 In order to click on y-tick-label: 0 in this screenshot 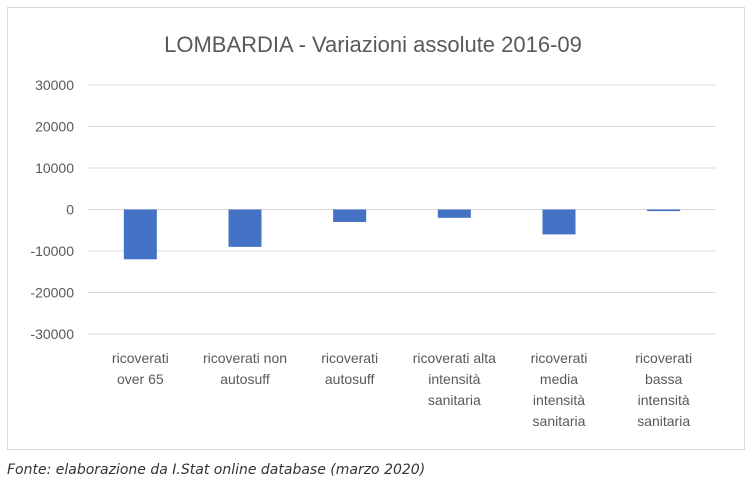, I will do `click(70, 210)`.